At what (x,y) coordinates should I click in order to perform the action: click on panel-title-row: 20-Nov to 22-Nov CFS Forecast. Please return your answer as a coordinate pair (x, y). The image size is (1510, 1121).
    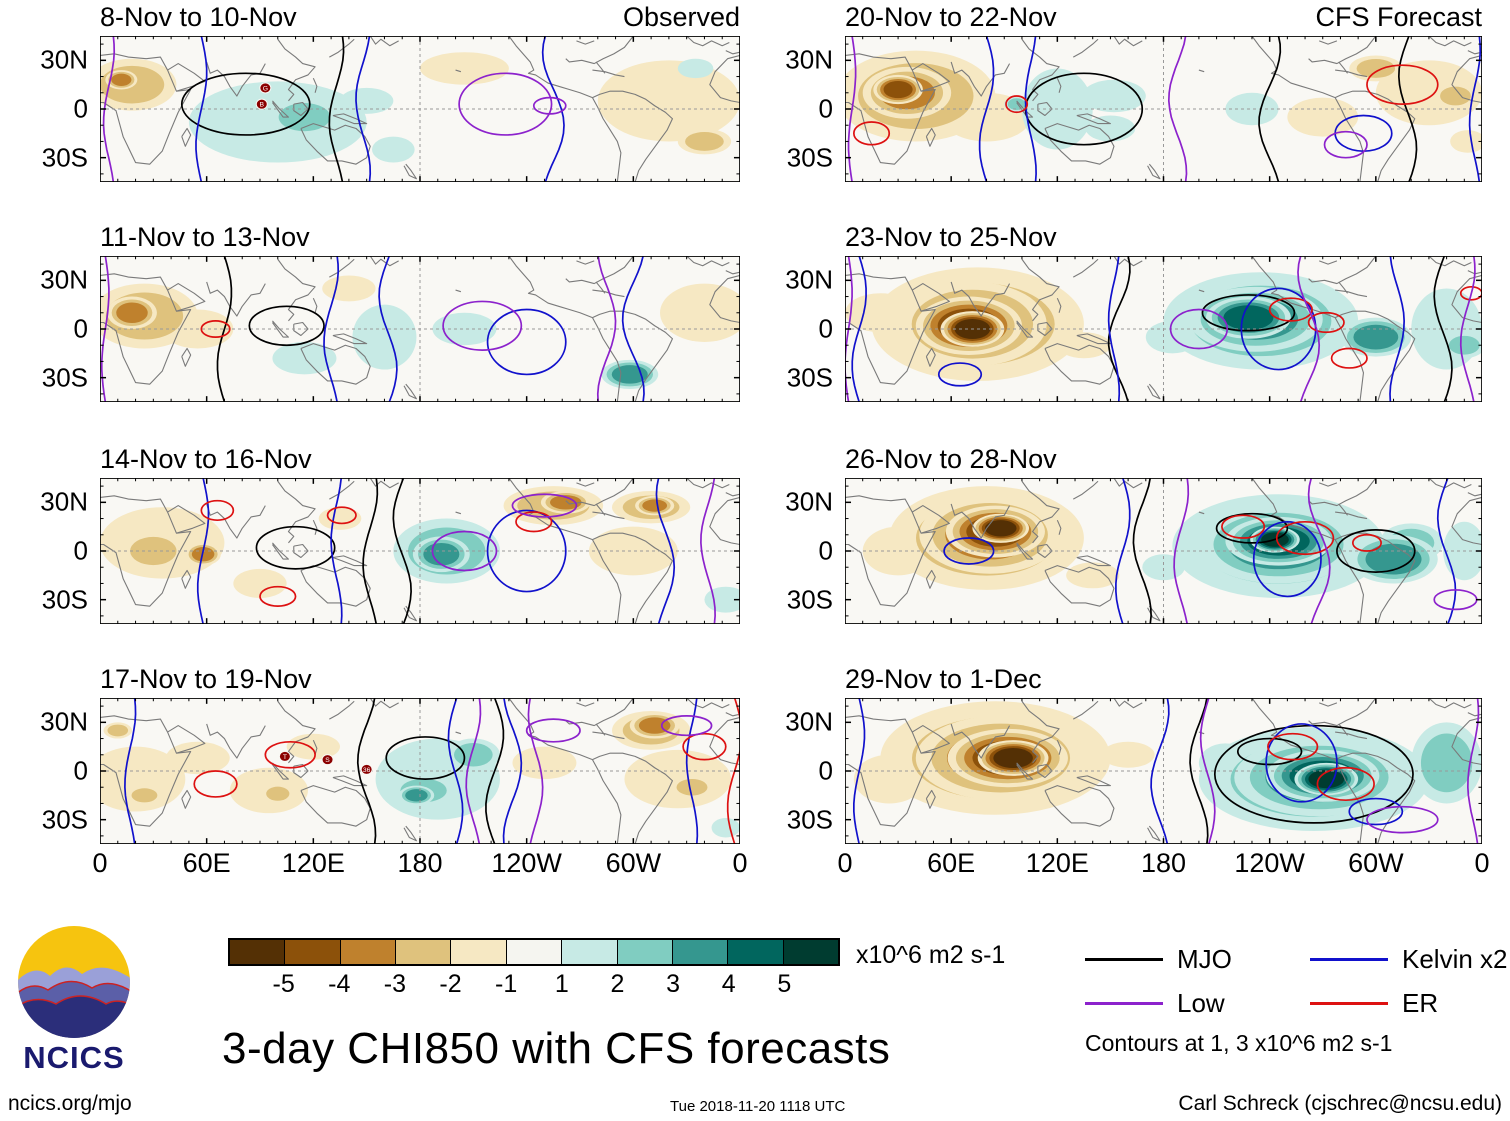
    Looking at the image, I should click on (1163, 17).